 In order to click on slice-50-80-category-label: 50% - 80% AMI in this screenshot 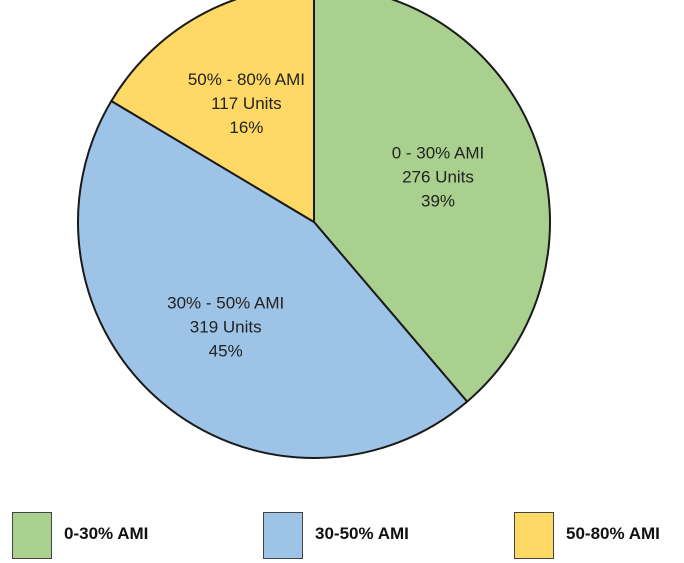, I will do `click(246, 79)`.